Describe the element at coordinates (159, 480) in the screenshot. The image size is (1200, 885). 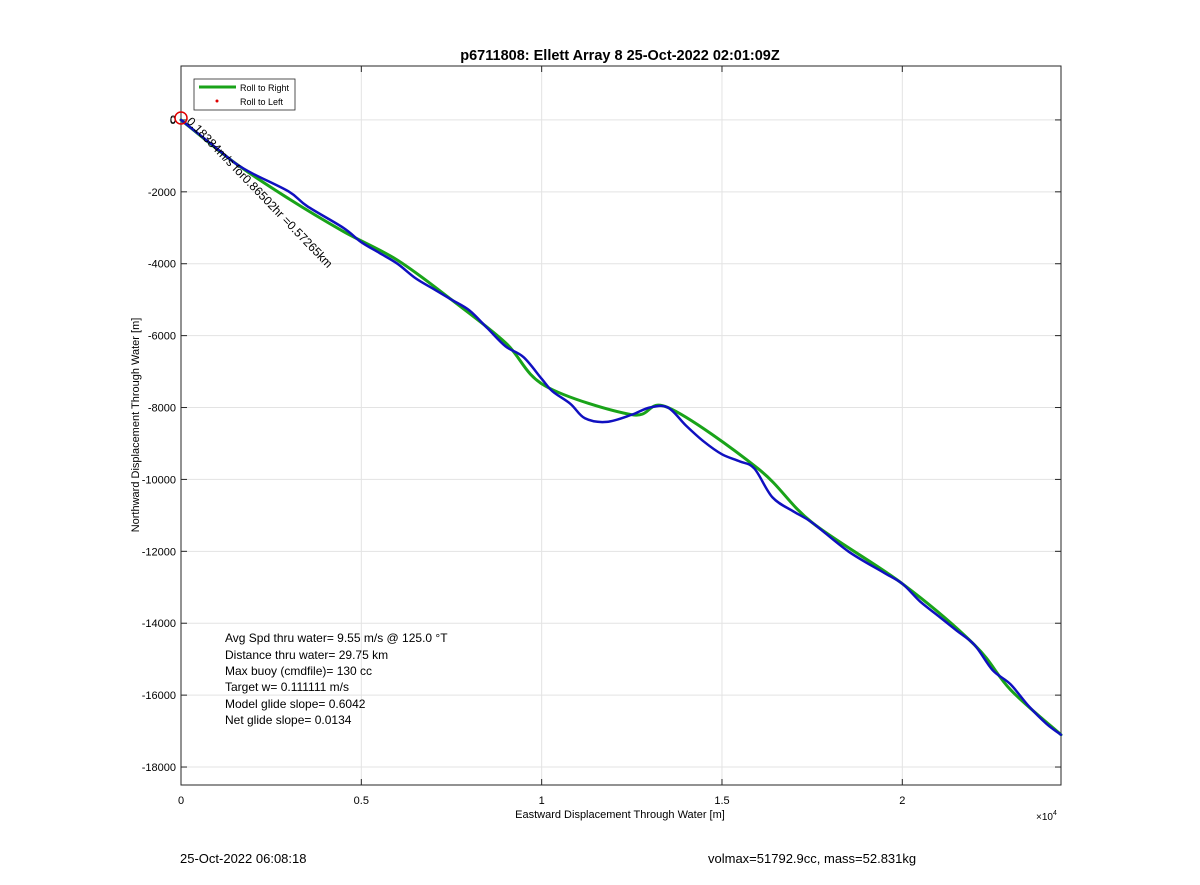
I see `y-tick-label: -10000` at that location.